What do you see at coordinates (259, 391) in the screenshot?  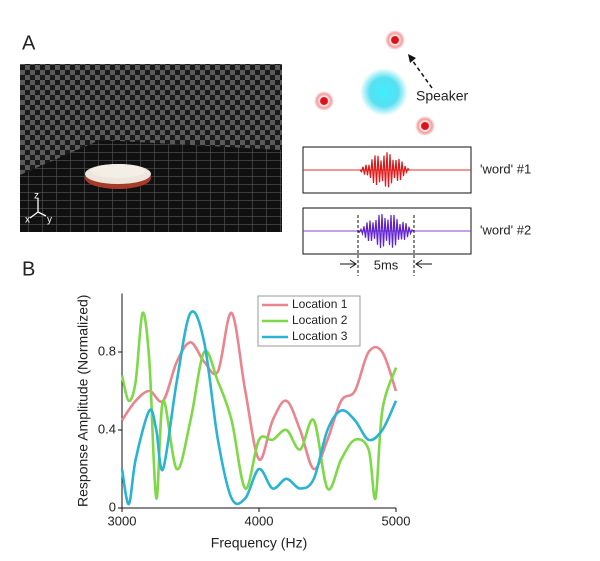 I see `series-line` at bounding box center [259, 391].